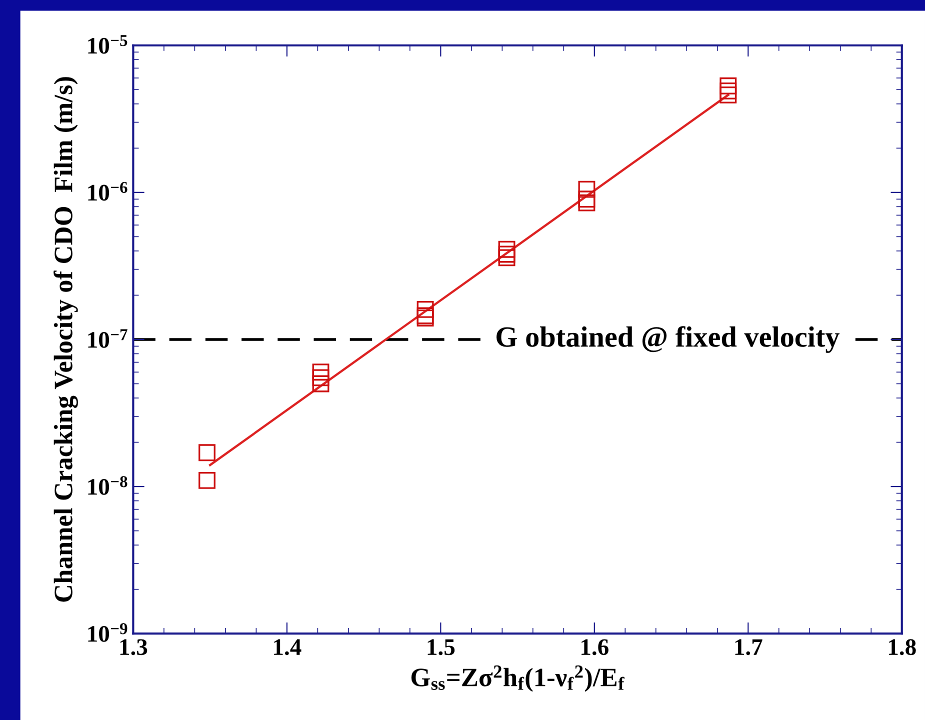 This screenshot has width=925, height=720. Describe the element at coordinates (66, 339) in the screenshot. I see `y-axis-title: Channel Cracking Velocity of CDO Film (m/s)` at that location.